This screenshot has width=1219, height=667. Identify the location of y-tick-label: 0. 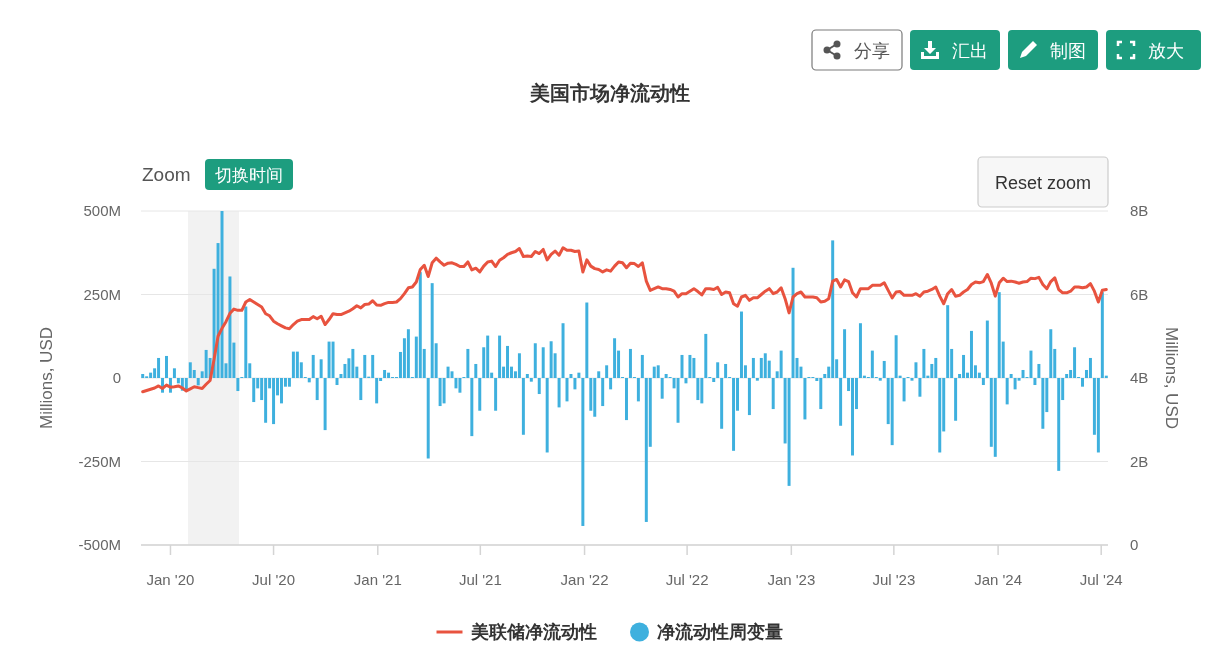
(116, 377).